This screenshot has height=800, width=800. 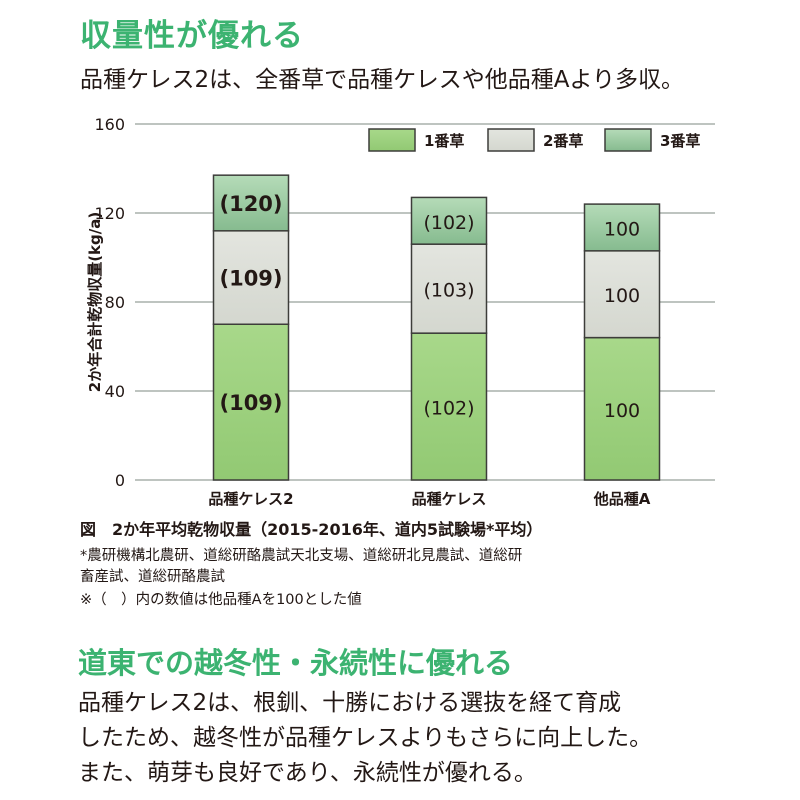 I want to click on legend-item: 3番草, so click(x=652, y=140).